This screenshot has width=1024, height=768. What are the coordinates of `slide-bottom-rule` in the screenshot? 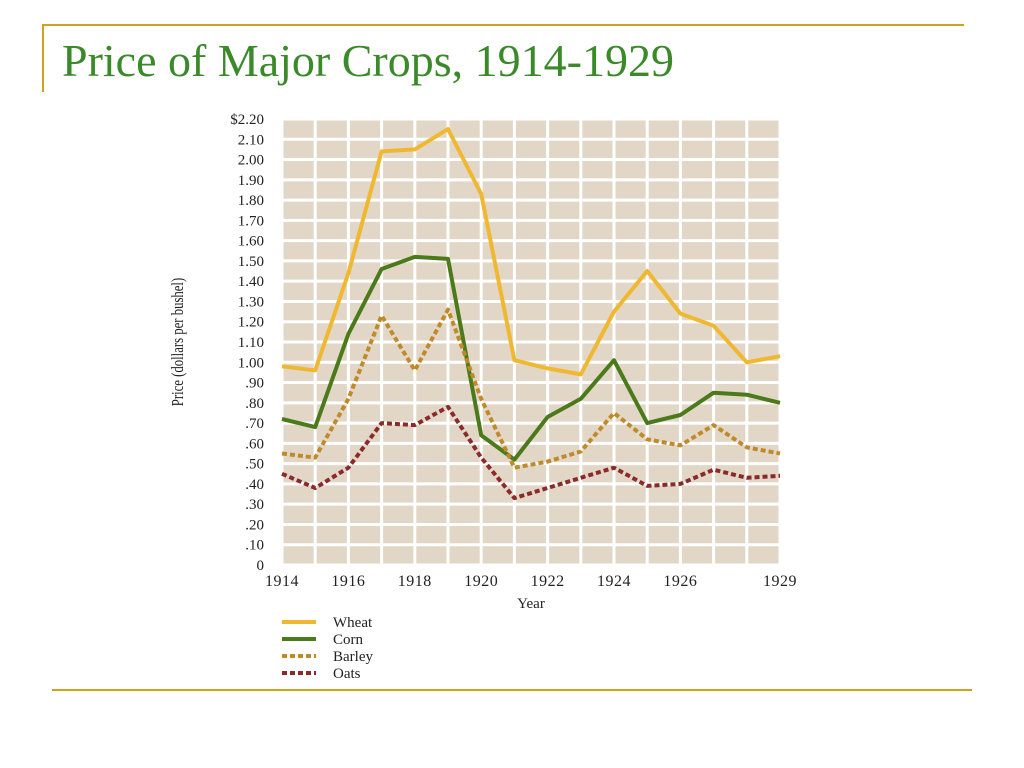 It's located at (512, 690).